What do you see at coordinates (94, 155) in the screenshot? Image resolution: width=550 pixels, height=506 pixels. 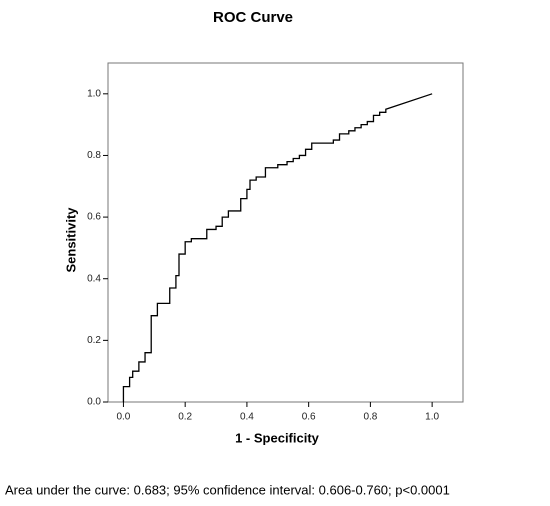 I see `y-tick-label: 0.8` at bounding box center [94, 155].